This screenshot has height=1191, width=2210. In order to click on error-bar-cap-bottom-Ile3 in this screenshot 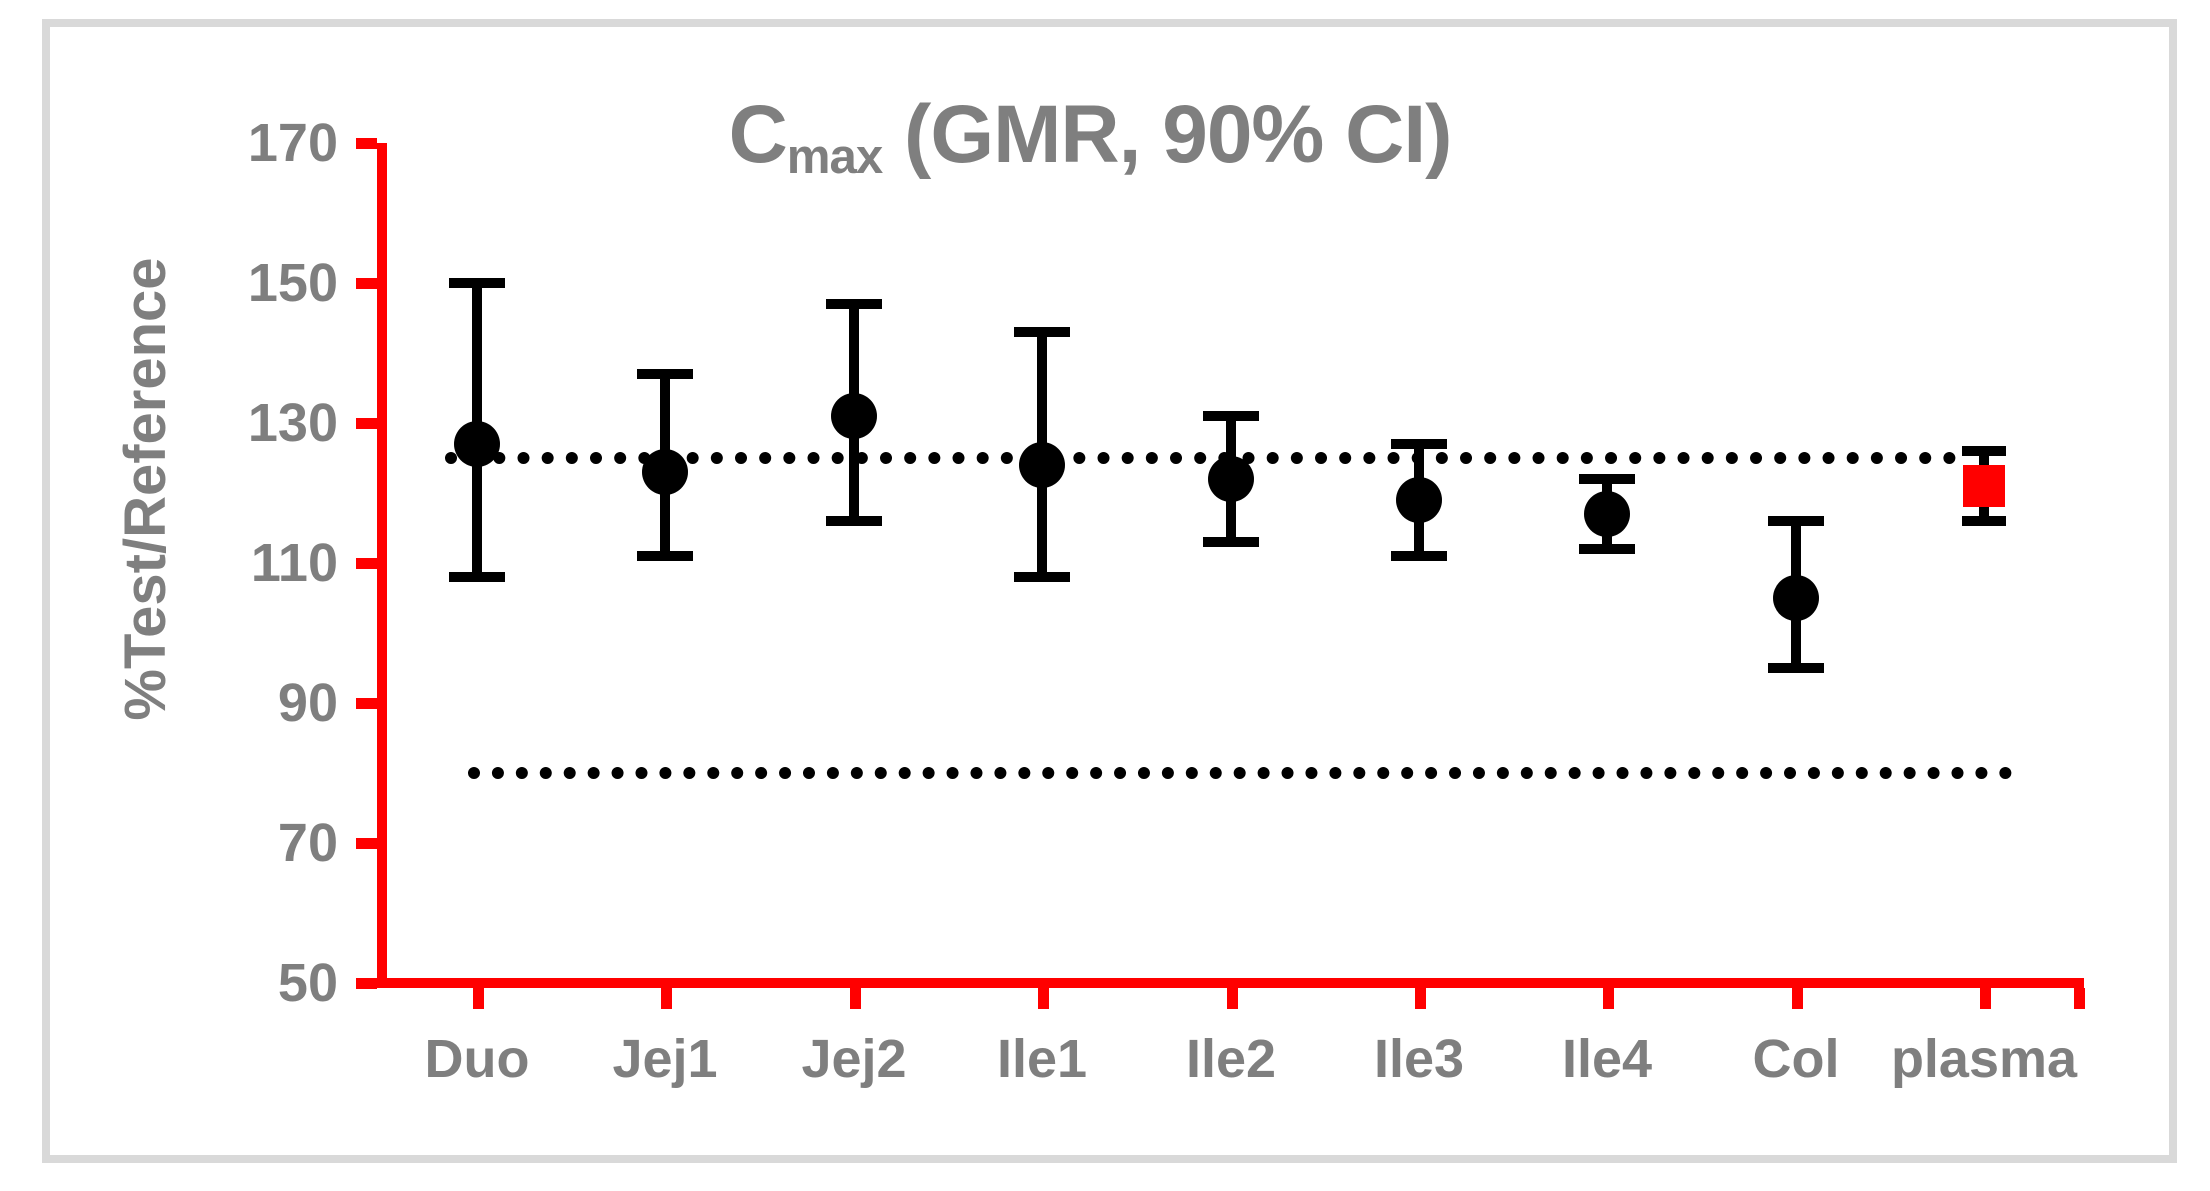, I will do `click(1419, 556)`.